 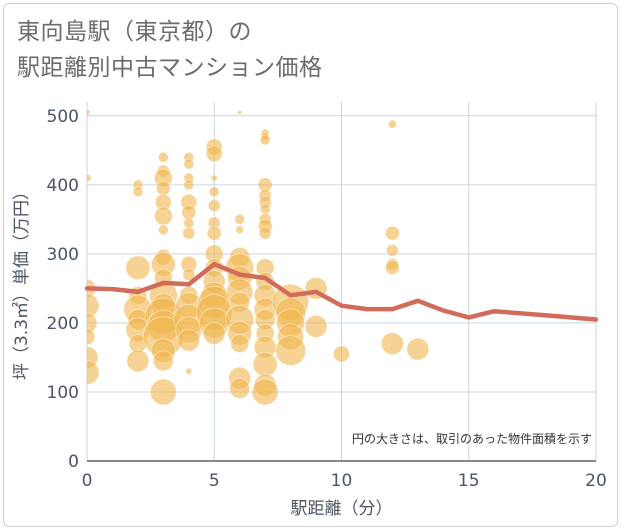 What do you see at coordinates (22, 281) in the screenshot?
I see `y-axis-title: 坪（3.3㎡）単価（万円）` at bounding box center [22, 281].